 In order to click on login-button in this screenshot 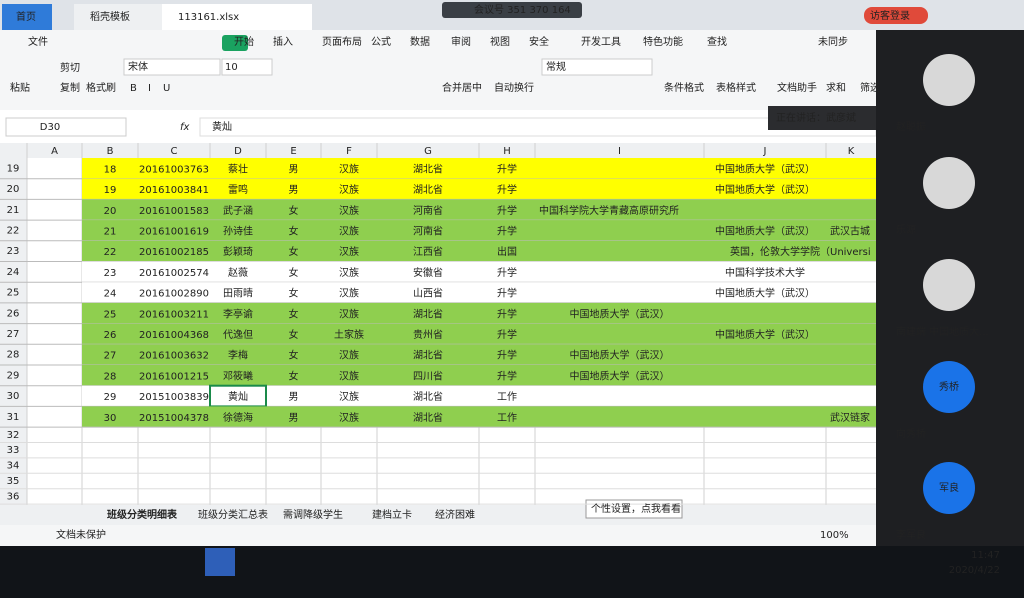, I will do `click(896, 15)`.